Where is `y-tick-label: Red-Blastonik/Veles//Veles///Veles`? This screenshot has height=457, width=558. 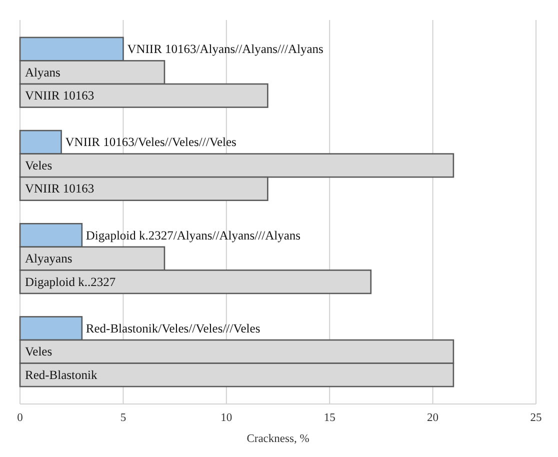
y-tick-label: Red-Blastonik/Veles//Veles///Veles is located at coordinates (173, 328).